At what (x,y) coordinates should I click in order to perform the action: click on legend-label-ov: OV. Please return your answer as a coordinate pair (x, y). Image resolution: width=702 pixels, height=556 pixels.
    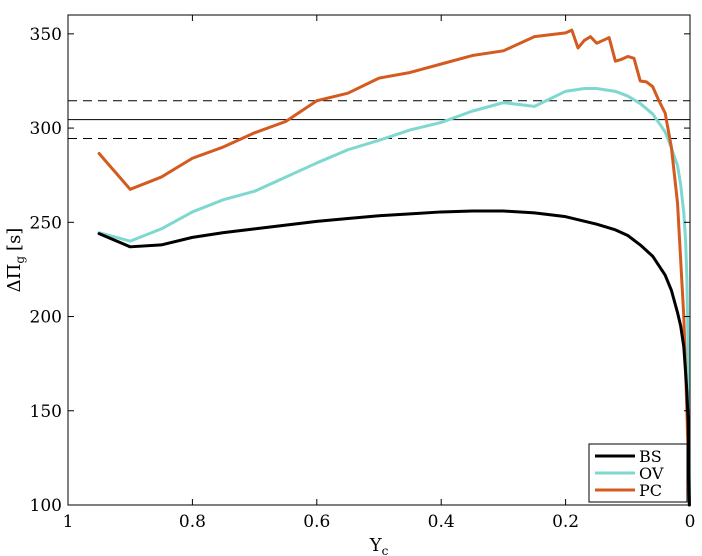
    Looking at the image, I should click on (651, 473).